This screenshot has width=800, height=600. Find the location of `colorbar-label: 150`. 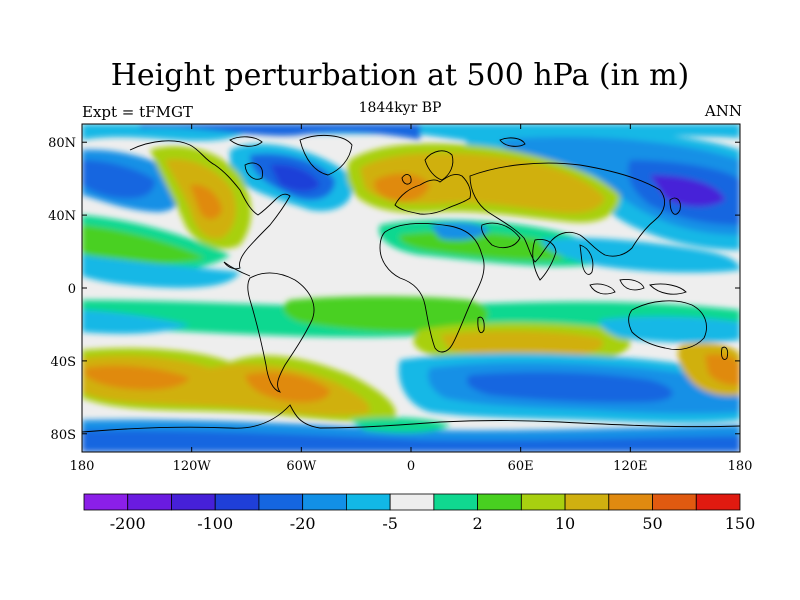

colorbar-label: 150 is located at coordinates (740, 523).